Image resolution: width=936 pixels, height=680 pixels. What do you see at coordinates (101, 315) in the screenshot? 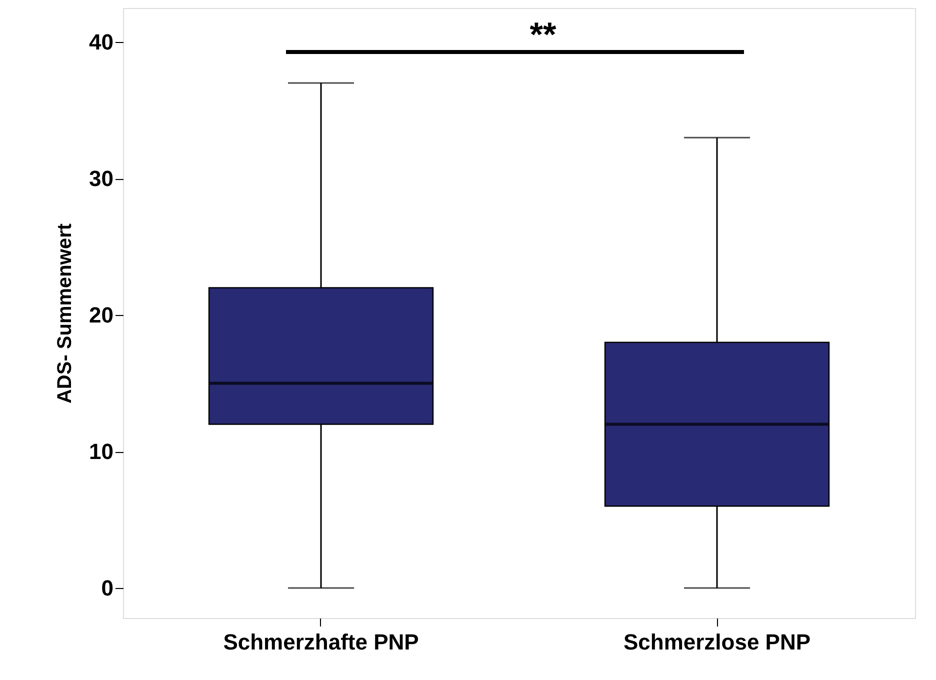
I see `y-tick-label: 20` at bounding box center [101, 315].